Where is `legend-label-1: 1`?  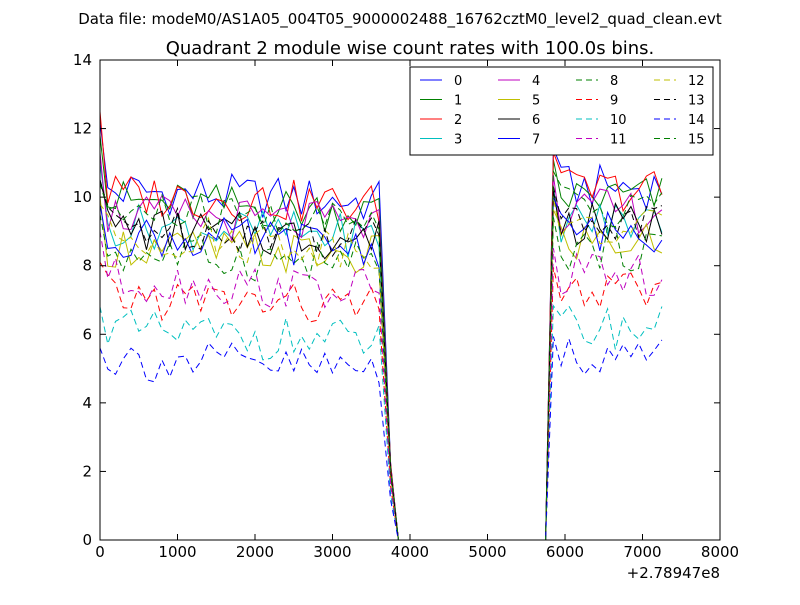
legend-label-1: 1 is located at coordinates (458, 101).